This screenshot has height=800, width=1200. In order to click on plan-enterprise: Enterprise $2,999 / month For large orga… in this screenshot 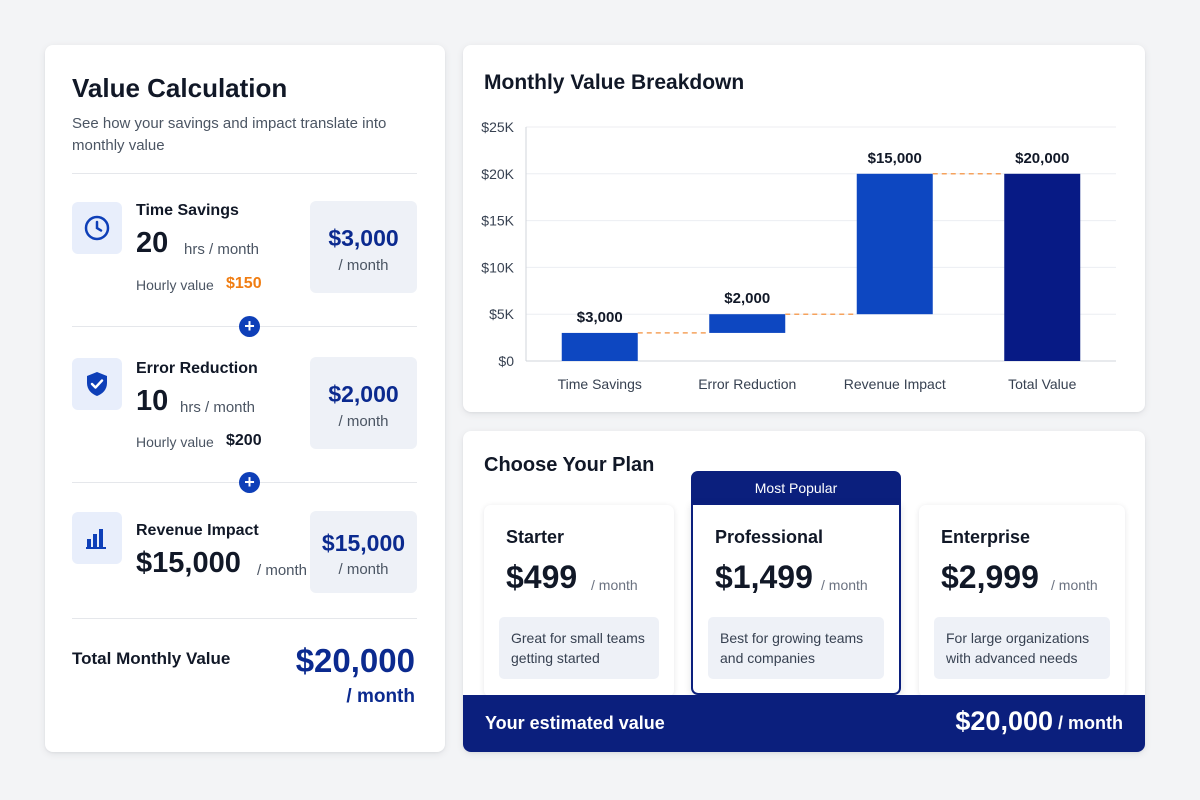, I will do `click(1022, 601)`.